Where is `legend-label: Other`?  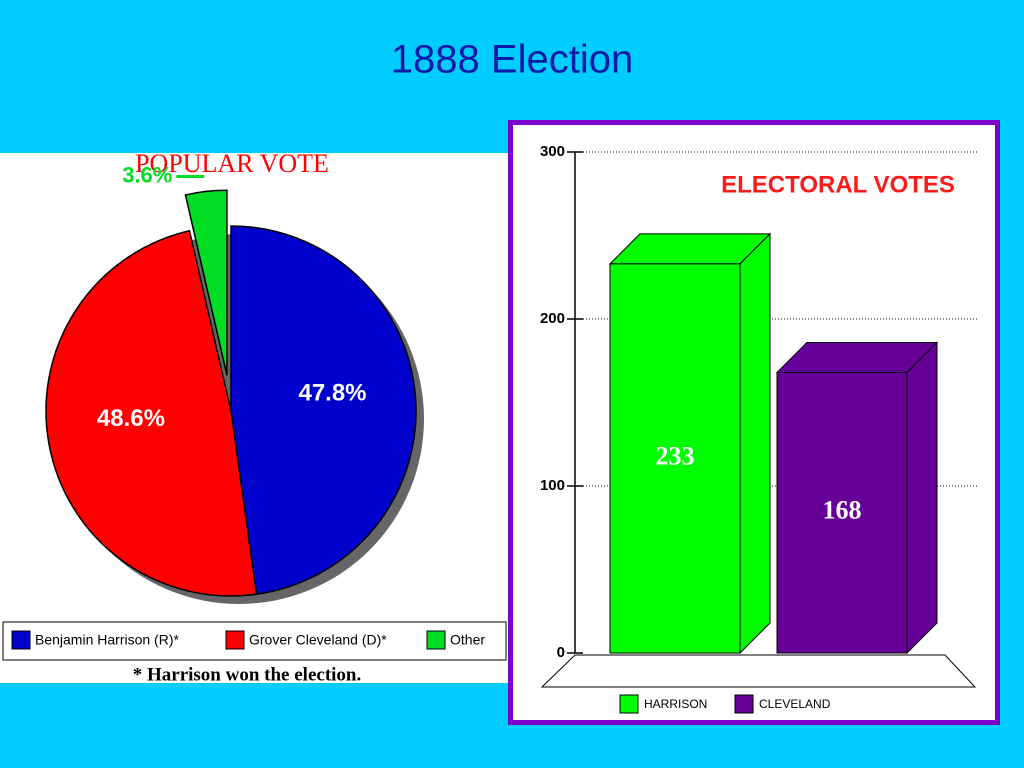
legend-label: Other is located at coordinates (467, 640).